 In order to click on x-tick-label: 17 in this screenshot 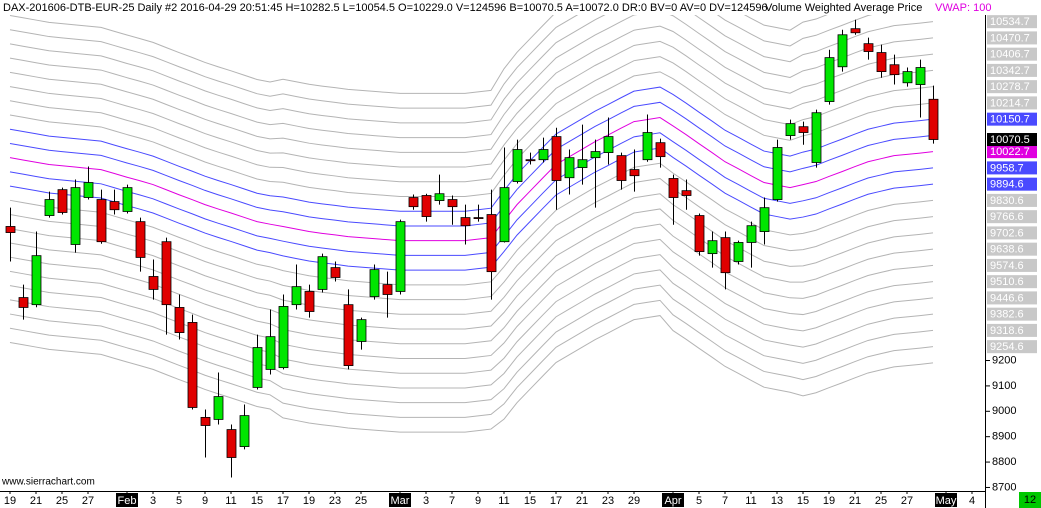, I will do `click(283, 501)`.